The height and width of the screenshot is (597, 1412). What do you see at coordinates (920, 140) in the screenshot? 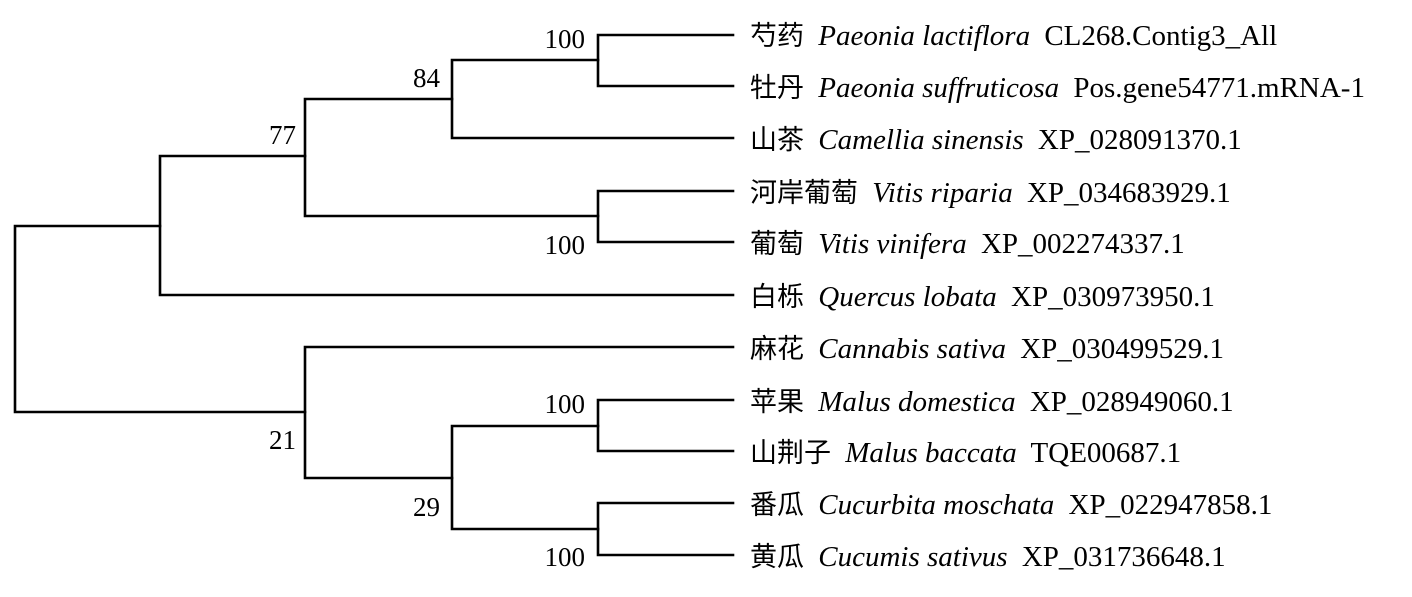
I see `taxon-species: Camellia sinensis` at bounding box center [920, 140].